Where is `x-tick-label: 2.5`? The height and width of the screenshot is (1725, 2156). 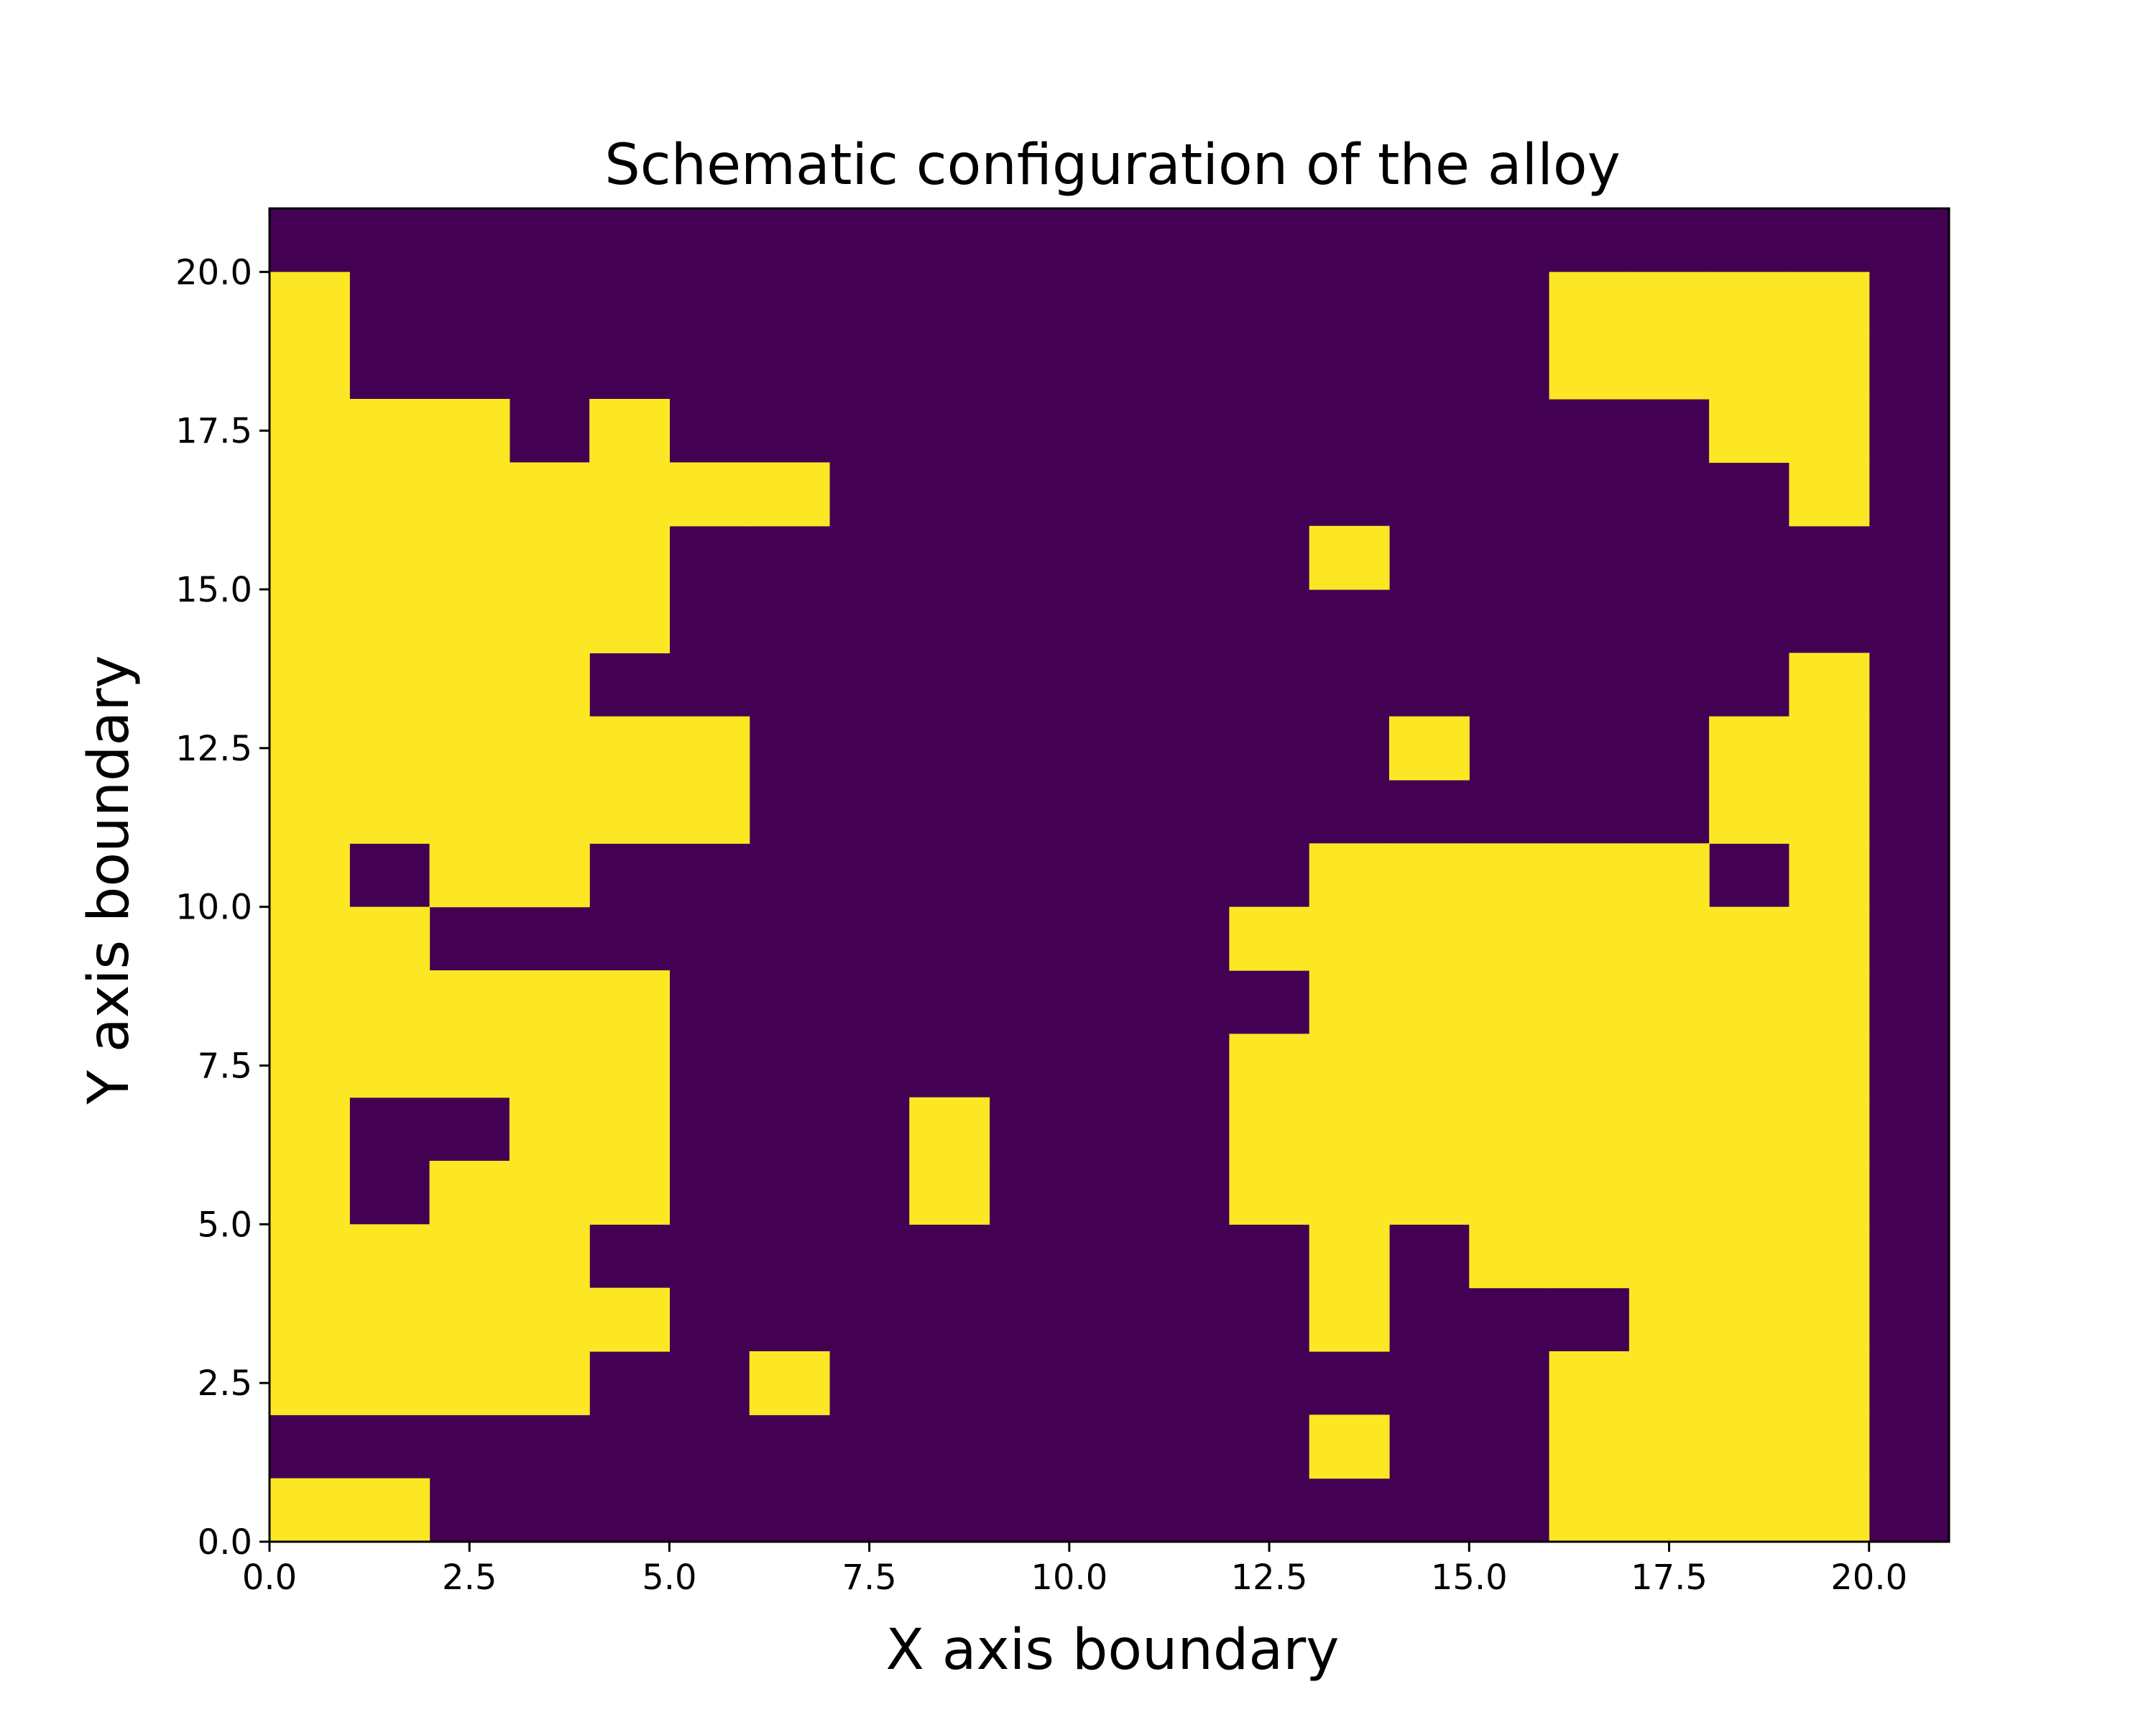 x-tick-label: 2.5 is located at coordinates (469, 1578).